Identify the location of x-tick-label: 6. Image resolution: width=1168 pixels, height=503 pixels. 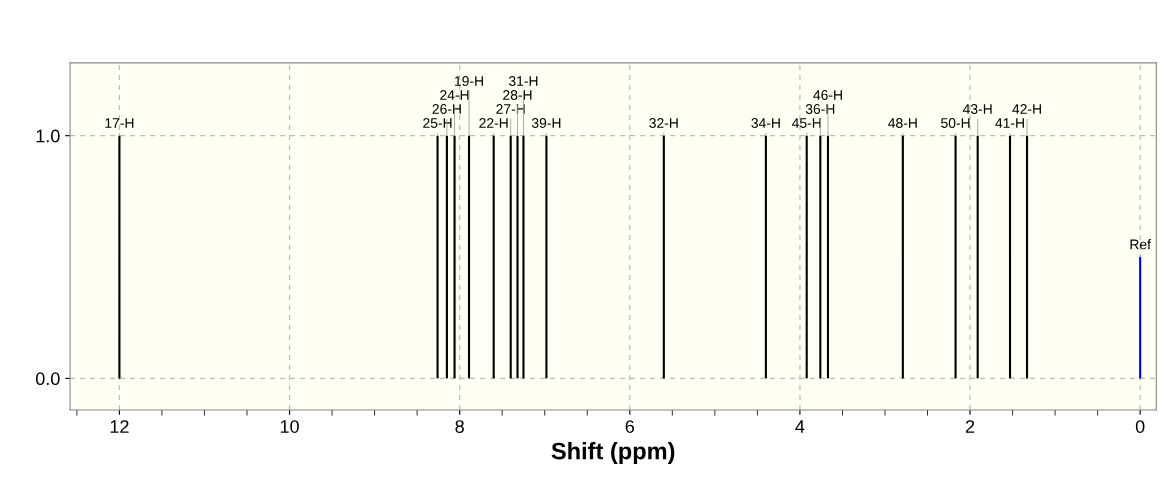
(630, 426).